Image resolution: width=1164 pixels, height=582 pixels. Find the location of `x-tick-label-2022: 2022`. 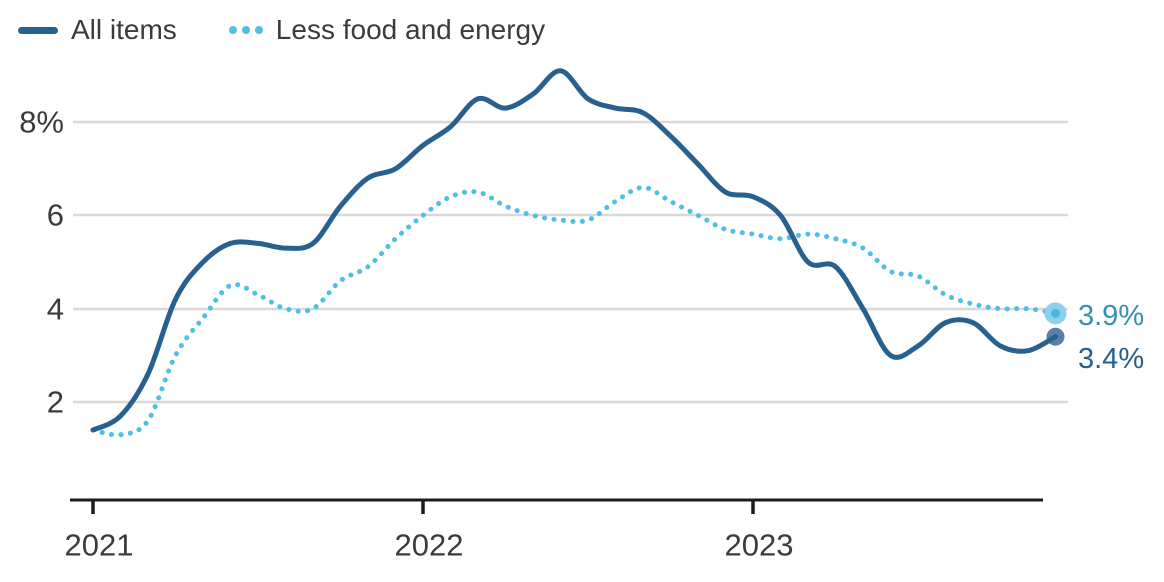

x-tick-label-2022: 2022 is located at coordinates (429, 545).